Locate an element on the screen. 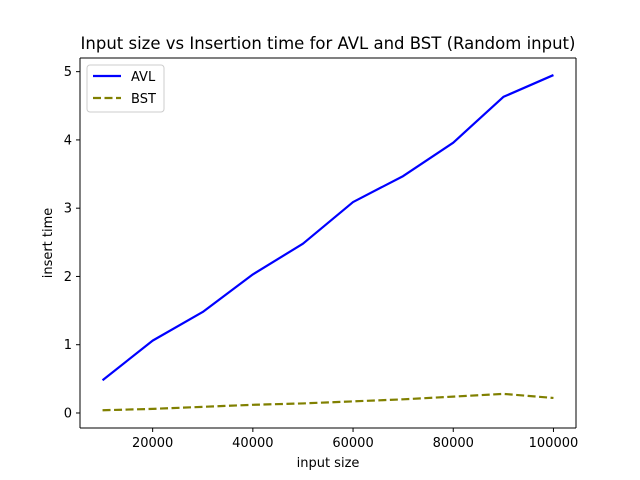 The image size is (640, 480). x-tick-label: 40000 is located at coordinates (252, 443).